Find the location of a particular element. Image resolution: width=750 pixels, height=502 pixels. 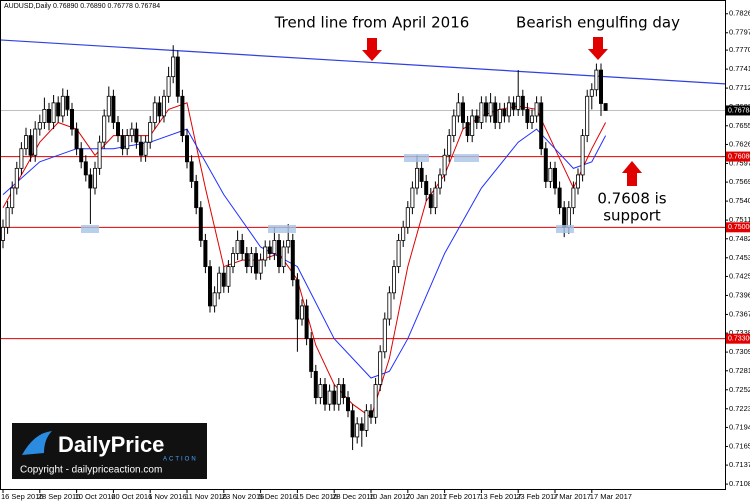

x-tick-label: 15 Dec 2016 is located at coordinates (316, 496).